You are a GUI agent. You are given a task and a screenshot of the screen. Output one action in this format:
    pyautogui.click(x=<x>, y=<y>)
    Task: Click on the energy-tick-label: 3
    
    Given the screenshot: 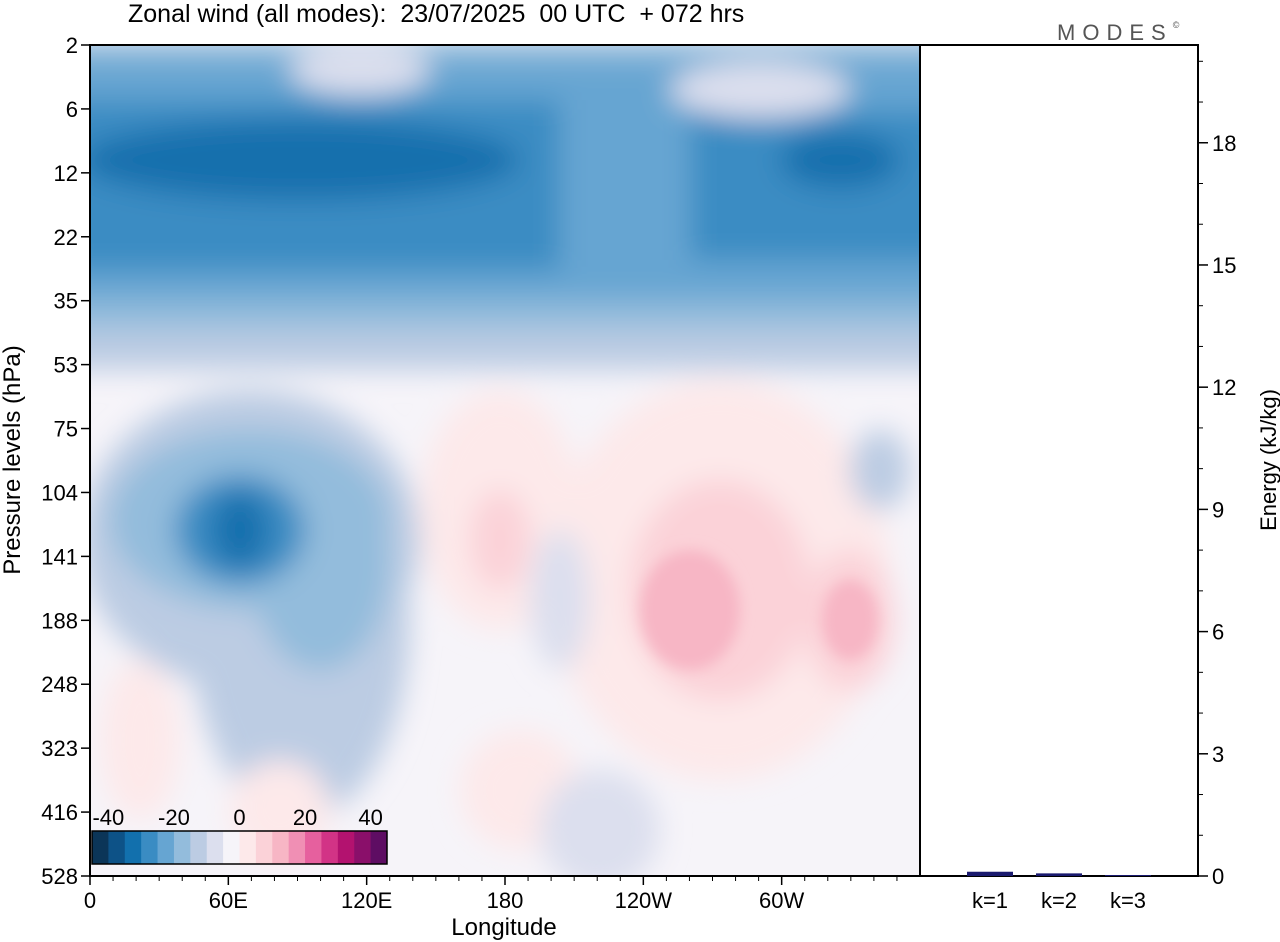 What is the action you would take?
    pyautogui.click(x=1218, y=754)
    